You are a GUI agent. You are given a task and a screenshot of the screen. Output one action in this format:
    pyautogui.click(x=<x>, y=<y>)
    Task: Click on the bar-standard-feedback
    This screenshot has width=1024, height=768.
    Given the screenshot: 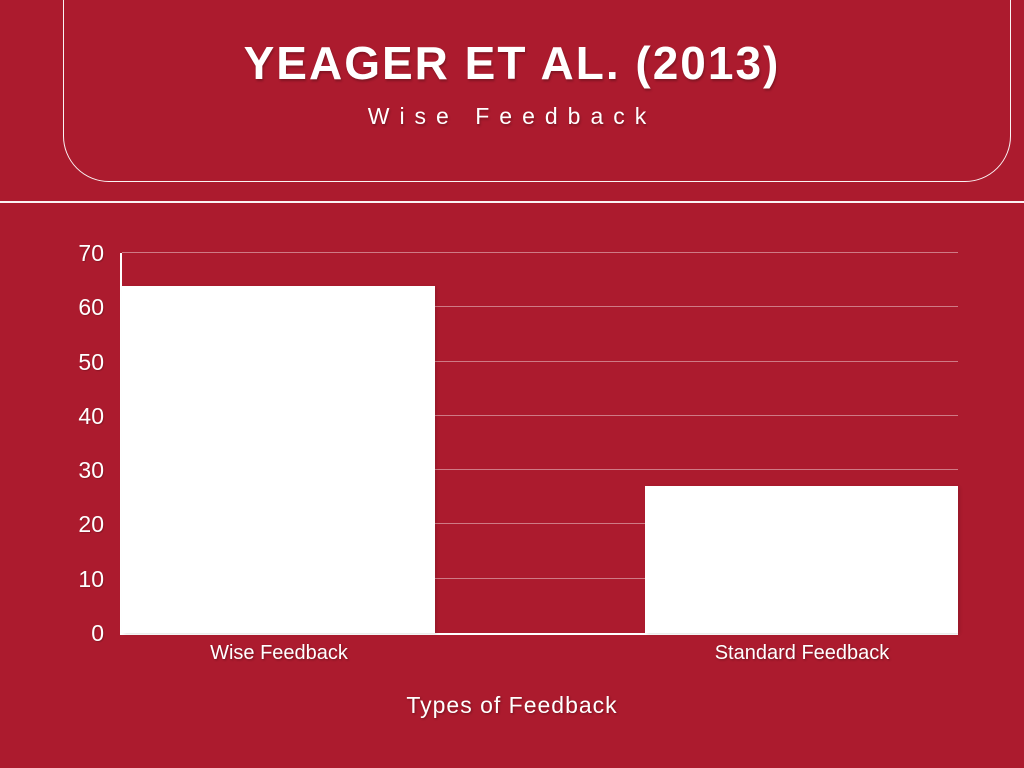 What is the action you would take?
    pyautogui.click(x=801, y=559)
    